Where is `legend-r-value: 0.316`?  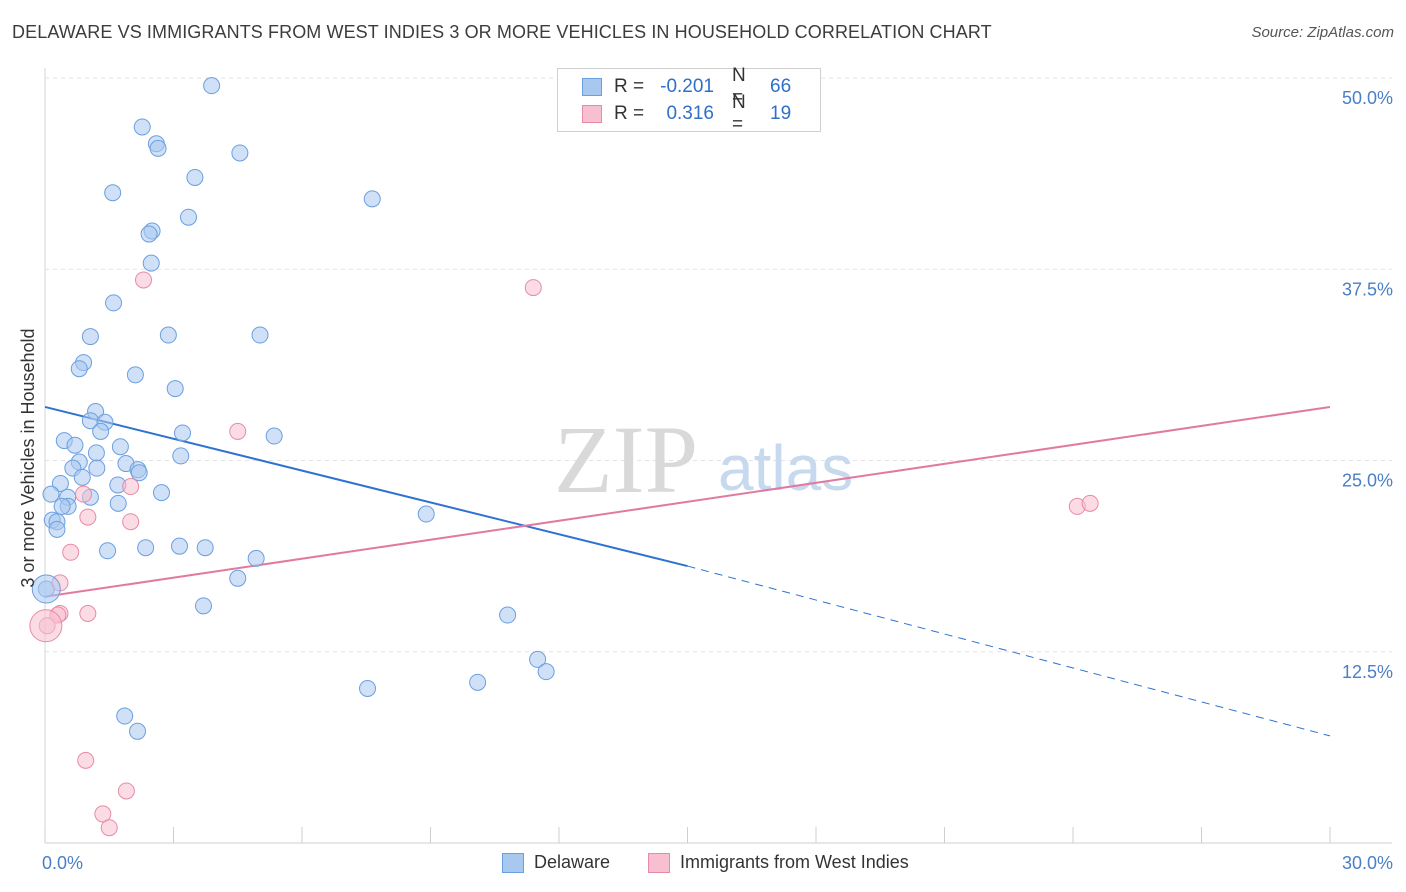 legend-r-value: 0.316 is located at coordinates (690, 113).